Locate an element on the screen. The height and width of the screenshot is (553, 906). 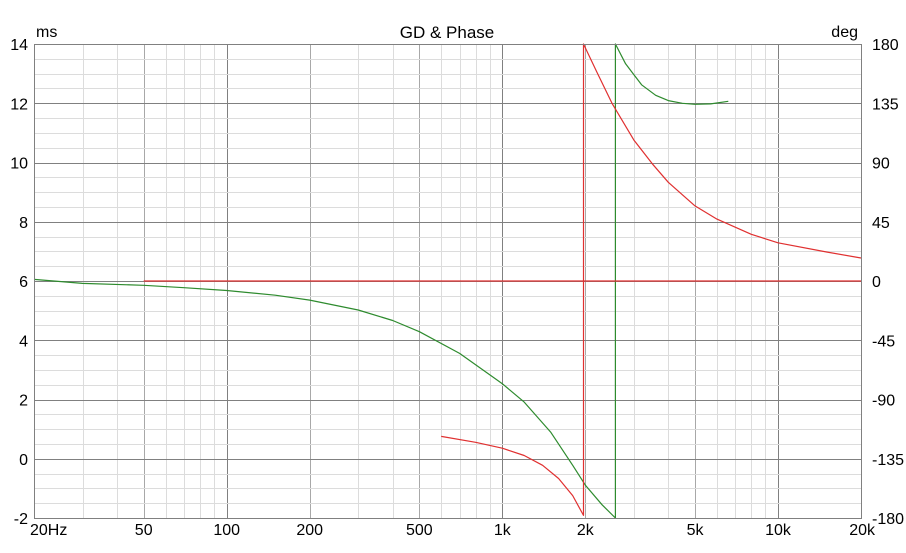
x-tick-label: 5k is located at coordinates (696, 530).